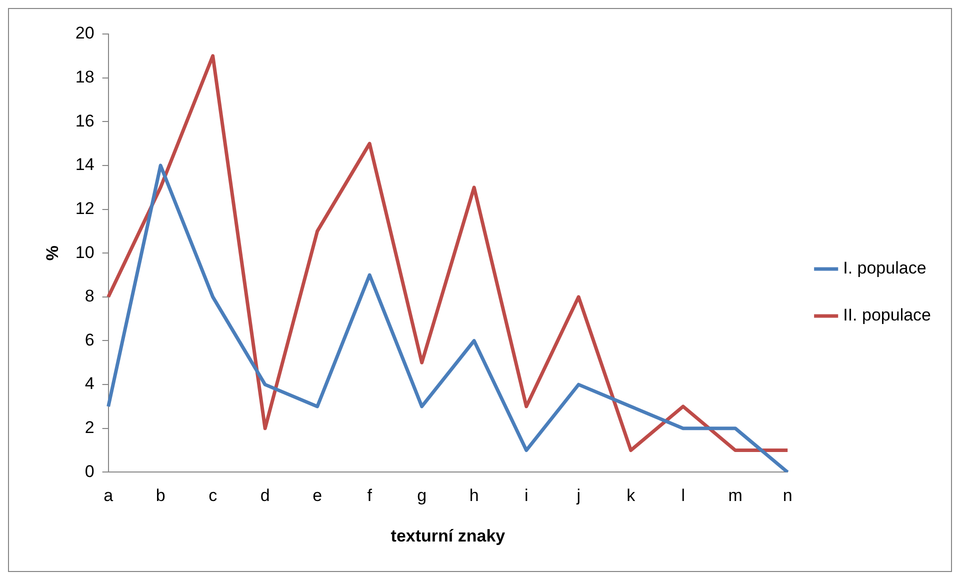  What do you see at coordinates (884, 268) in the screenshot?
I see `legend-label: I. populace` at bounding box center [884, 268].